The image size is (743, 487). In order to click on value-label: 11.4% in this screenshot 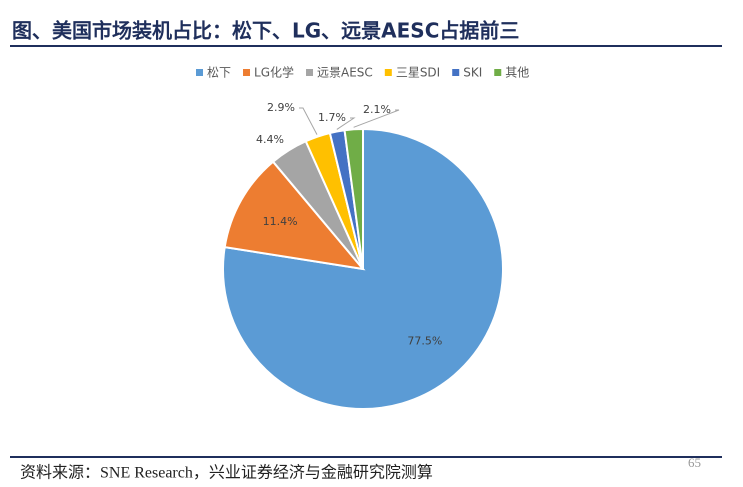, I will do `click(280, 221)`.